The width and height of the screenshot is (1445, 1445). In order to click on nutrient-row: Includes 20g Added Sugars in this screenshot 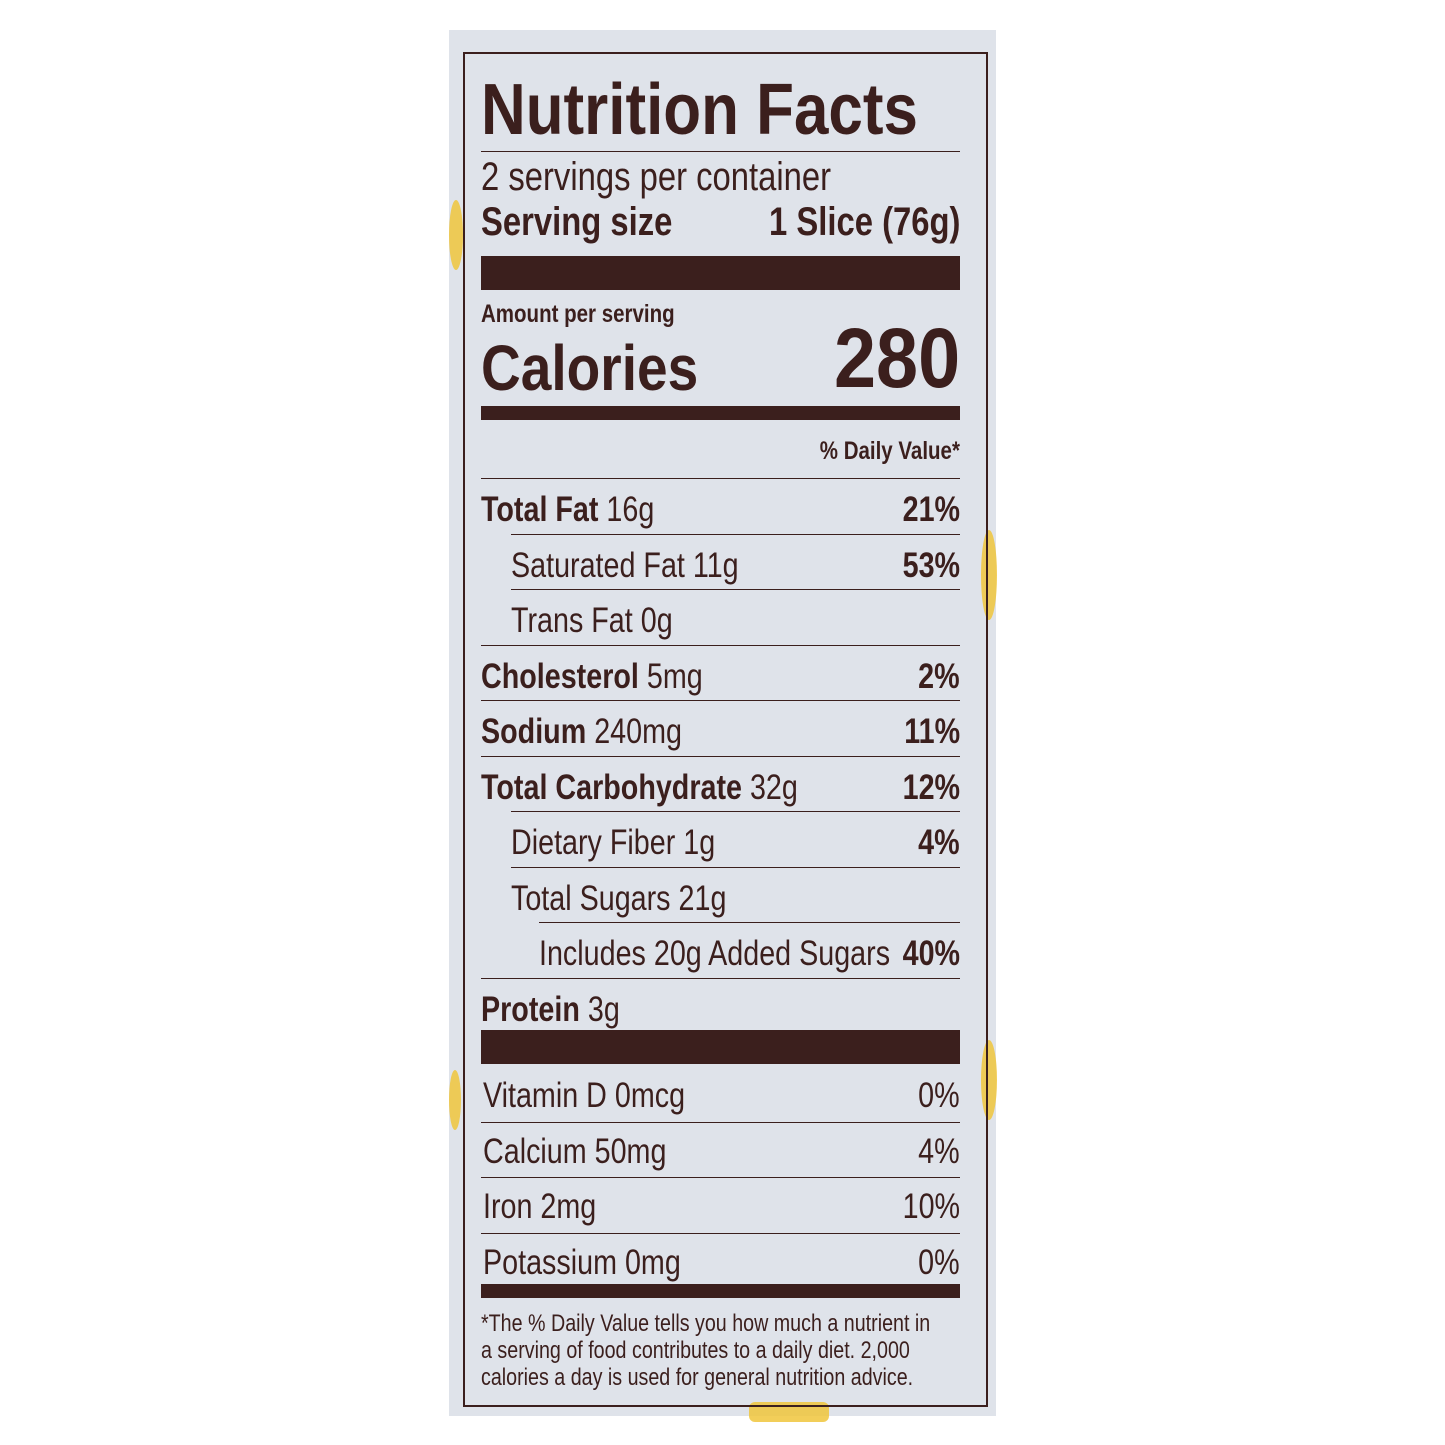, I will do `click(714, 953)`.